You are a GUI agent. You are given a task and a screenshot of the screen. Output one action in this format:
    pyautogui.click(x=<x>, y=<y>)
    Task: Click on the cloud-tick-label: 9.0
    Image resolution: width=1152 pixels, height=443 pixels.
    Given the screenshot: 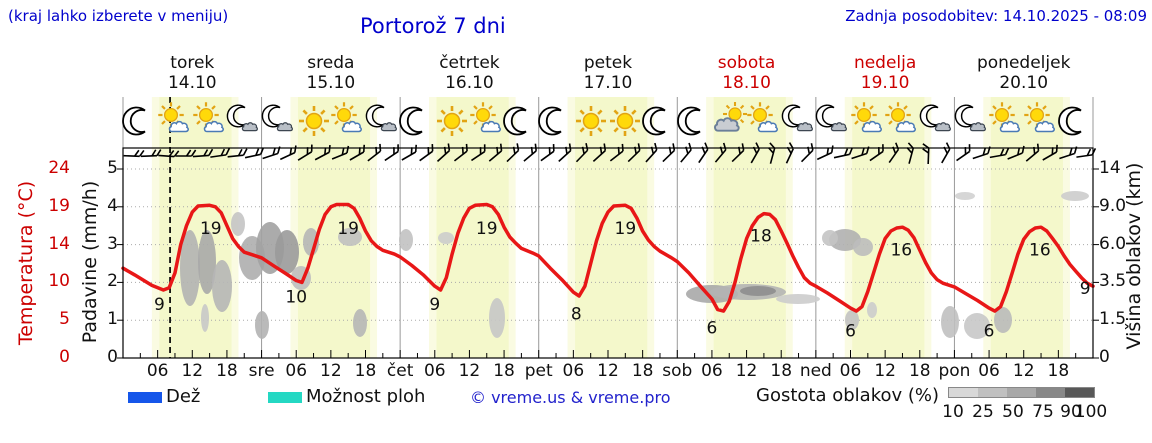 What is the action you would take?
    pyautogui.click(x=1113, y=205)
    